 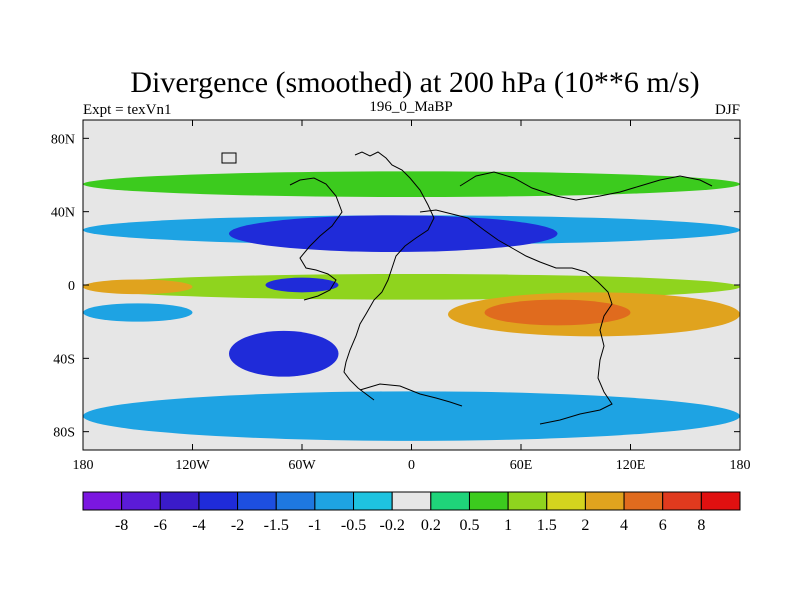 I want to click on colorbar-label: -6, so click(x=160, y=525).